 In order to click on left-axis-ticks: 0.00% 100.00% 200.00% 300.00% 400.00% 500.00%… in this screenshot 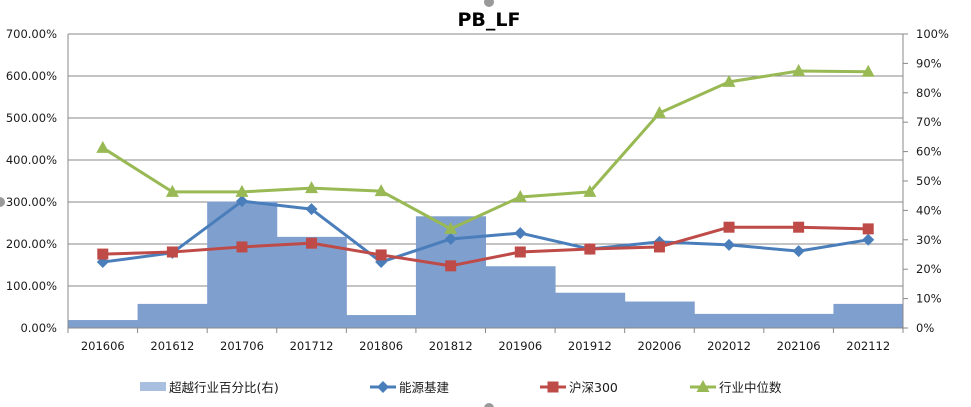, I will do `click(31, 181)`.